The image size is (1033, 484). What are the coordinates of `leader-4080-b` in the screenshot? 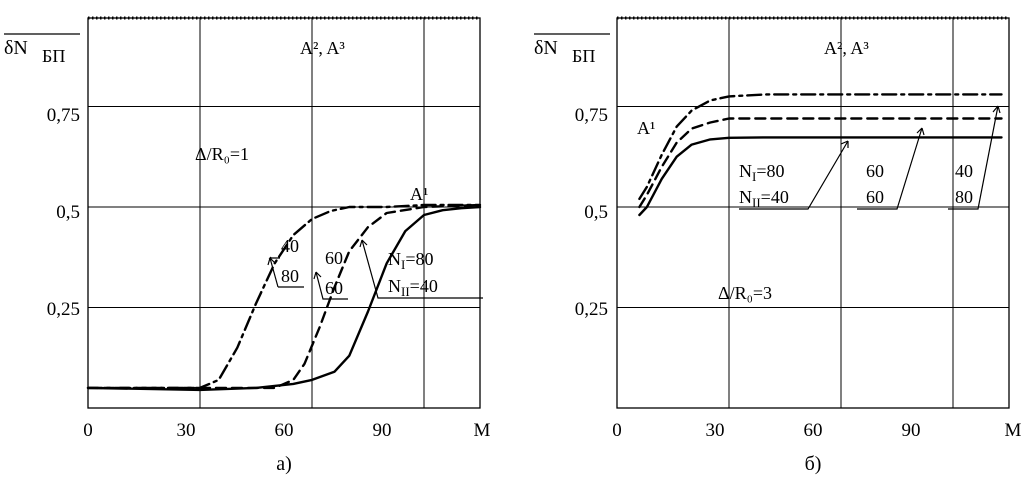 It's located at (973, 157).